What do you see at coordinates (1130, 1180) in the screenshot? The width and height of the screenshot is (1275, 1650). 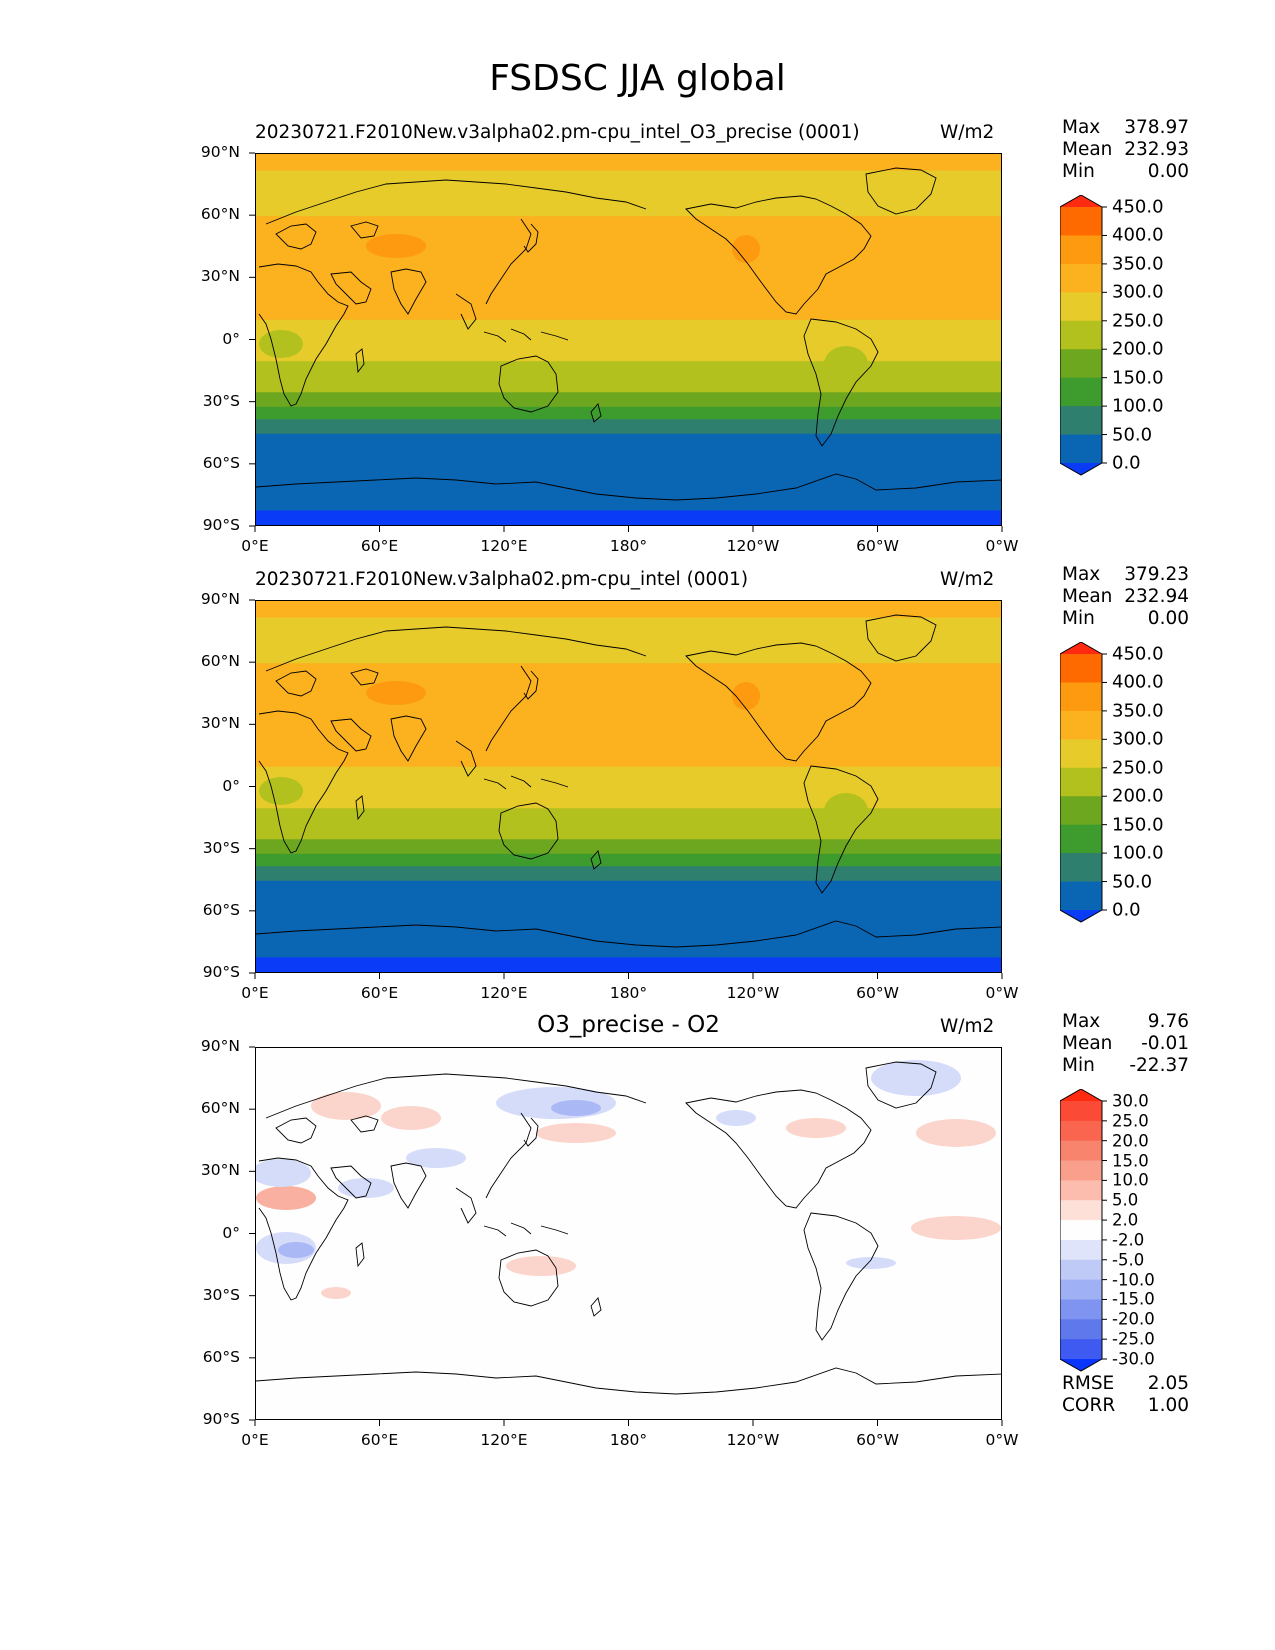 I see `colorbar-tick-label: 10.0` at bounding box center [1130, 1180].